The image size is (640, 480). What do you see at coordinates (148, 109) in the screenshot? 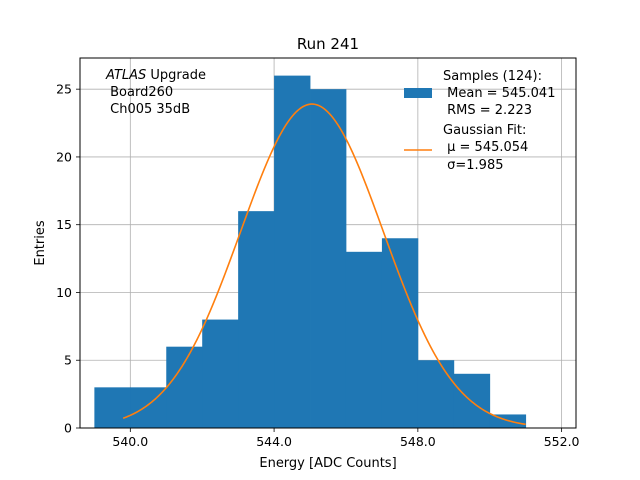
I see `annotation-channel: Ch005 35dB` at bounding box center [148, 109].